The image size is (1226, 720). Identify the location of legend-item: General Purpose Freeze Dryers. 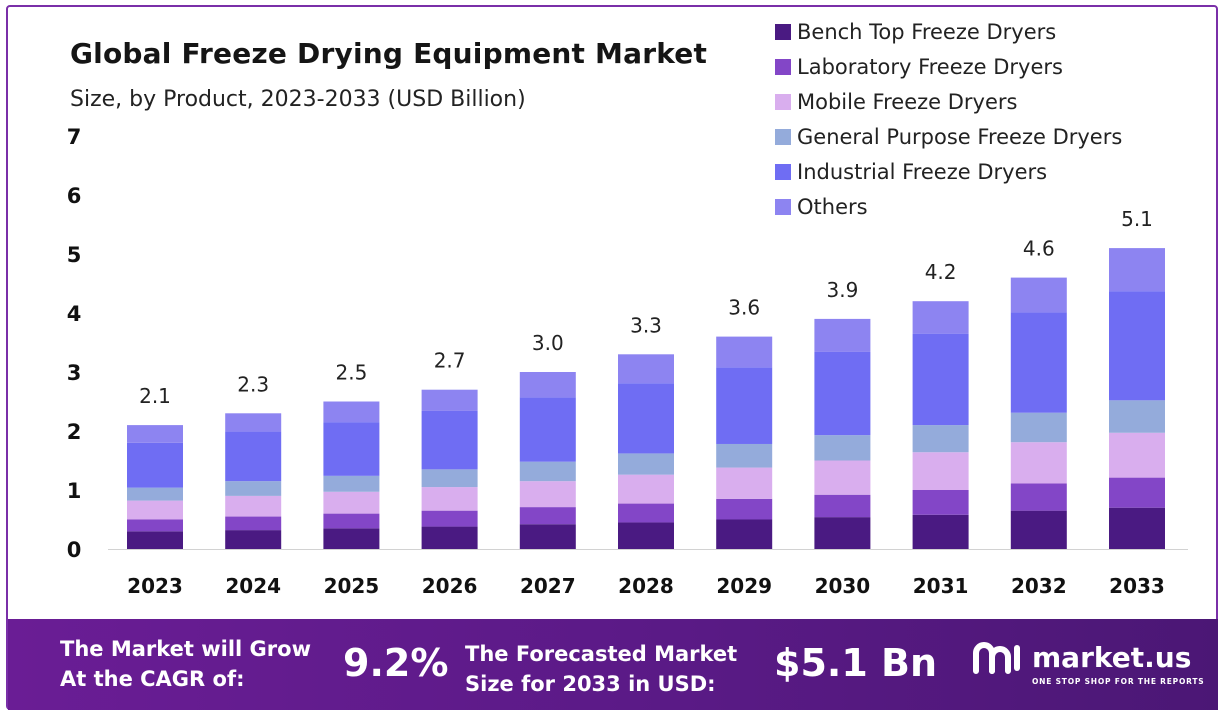
(948, 136).